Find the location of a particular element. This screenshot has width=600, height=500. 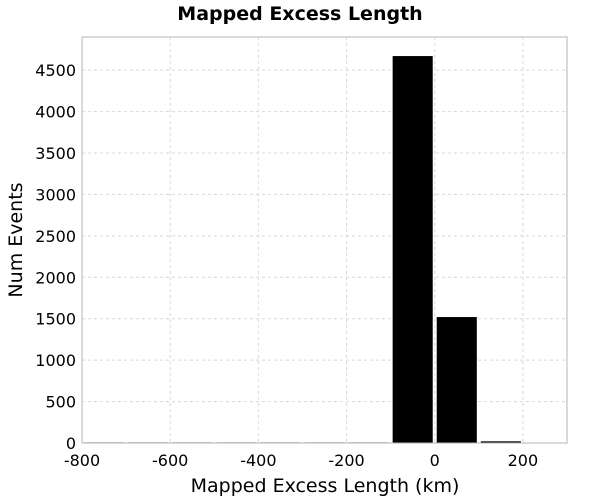

x-tick-label: -400 is located at coordinates (258, 460).